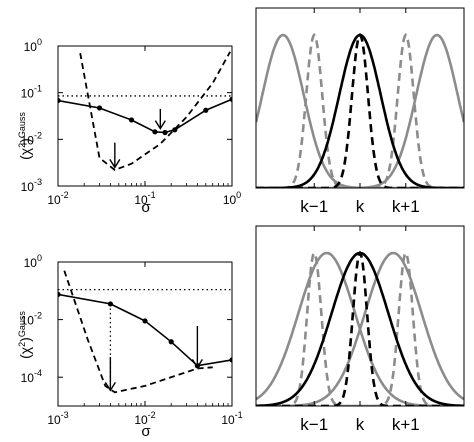 The width and height of the screenshot is (474, 442). What do you see at coordinates (232, 198) in the screenshot?
I see `x-tick-label: 10⁰` at bounding box center [232, 198].